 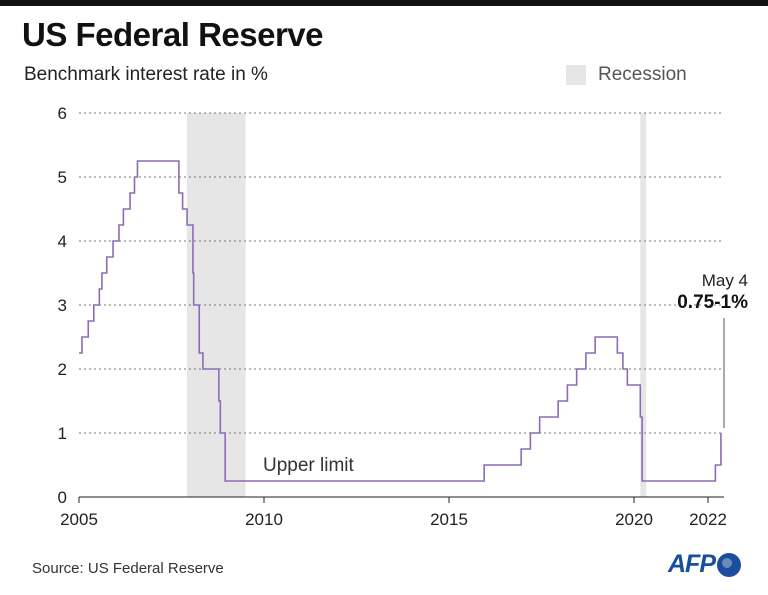 What do you see at coordinates (62, 241) in the screenshot?
I see `y-tick-label: 4` at bounding box center [62, 241].